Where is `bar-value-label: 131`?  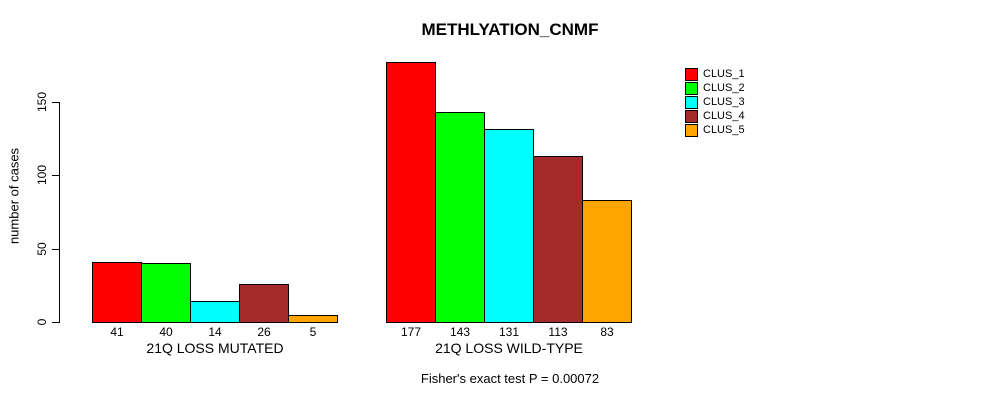
bar-value-label: 131 is located at coordinates (509, 332).